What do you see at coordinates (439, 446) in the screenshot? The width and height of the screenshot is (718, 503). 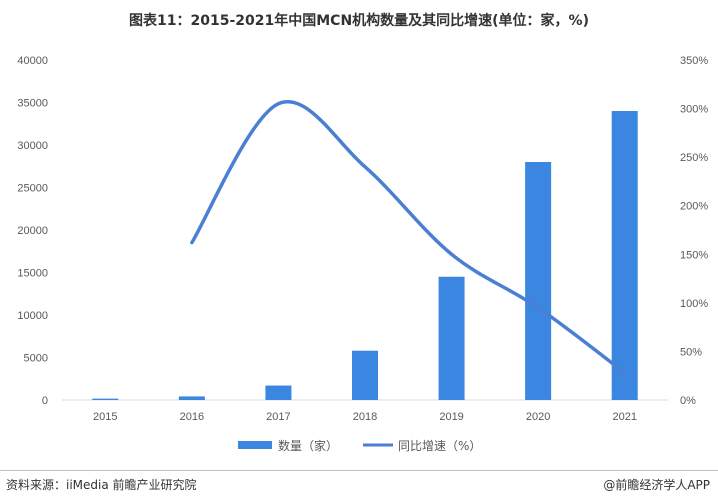 I see `legend-label-line: 同比增速（%）` at bounding box center [439, 446].